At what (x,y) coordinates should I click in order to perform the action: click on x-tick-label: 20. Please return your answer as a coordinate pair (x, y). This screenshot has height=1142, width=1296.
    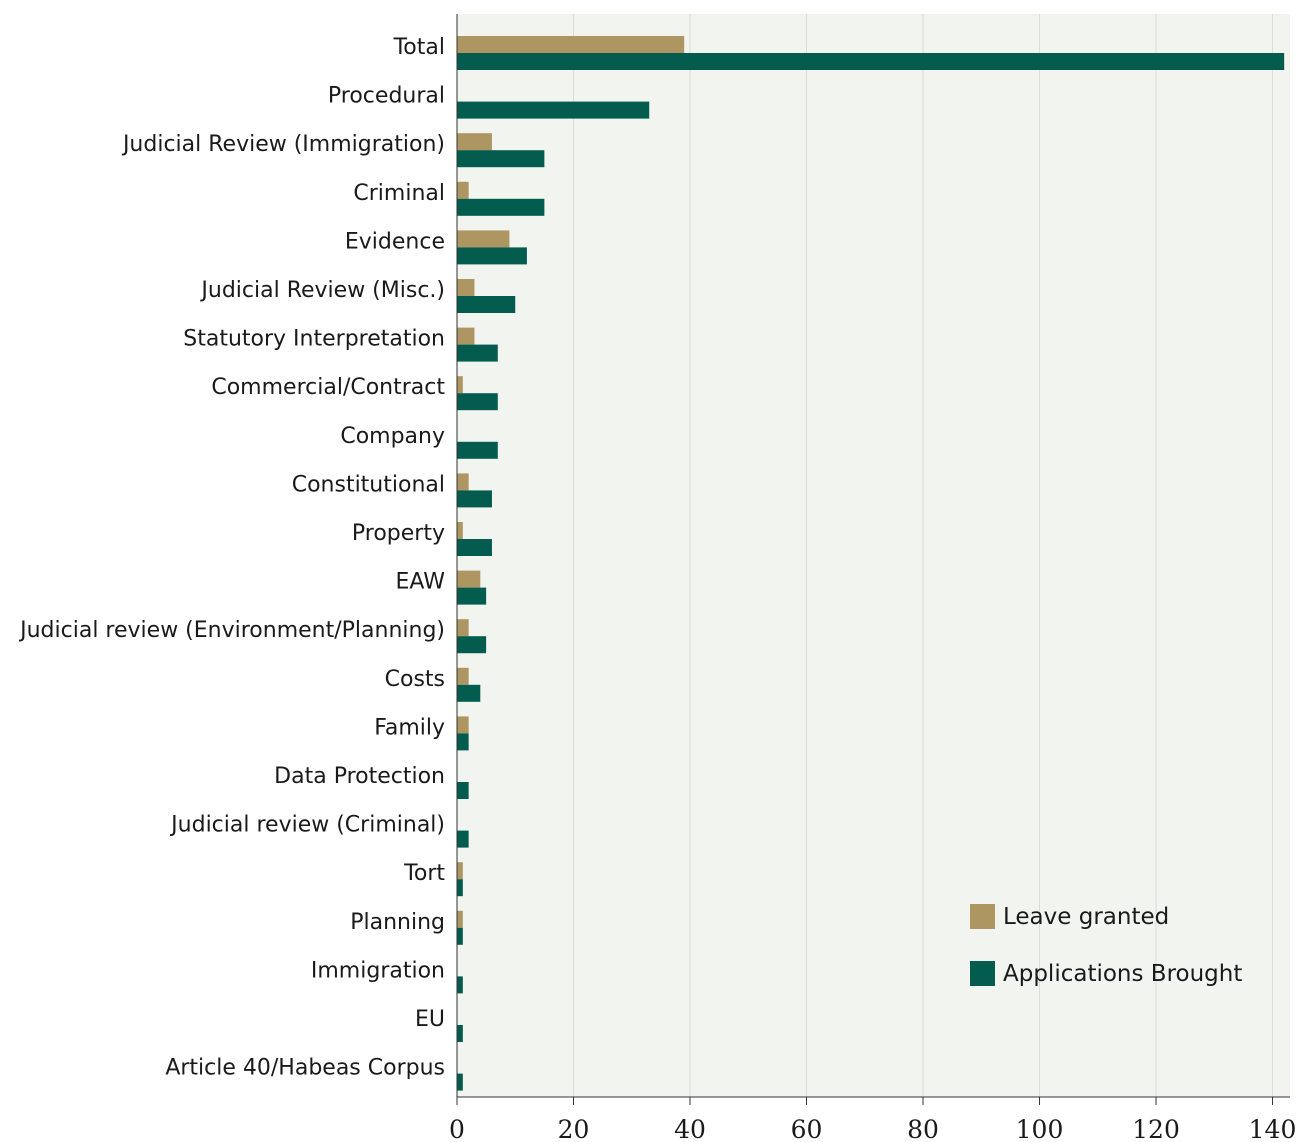
    Looking at the image, I should click on (574, 1128).